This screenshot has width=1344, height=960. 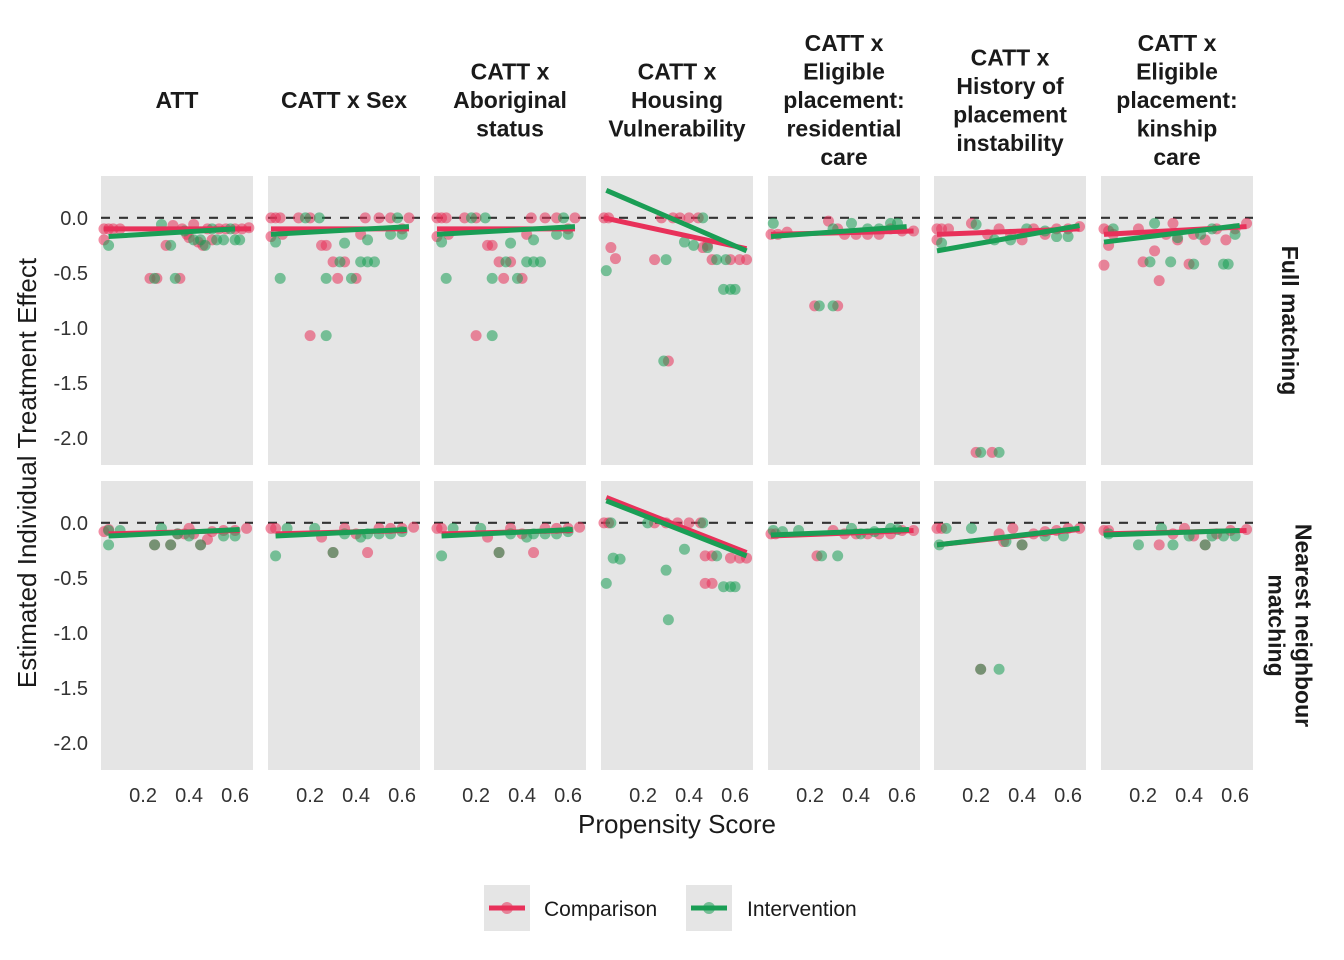 What do you see at coordinates (74, 219) in the screenshot?
I see `y-tick-label: 0.0` at bounding box center [74, 219].